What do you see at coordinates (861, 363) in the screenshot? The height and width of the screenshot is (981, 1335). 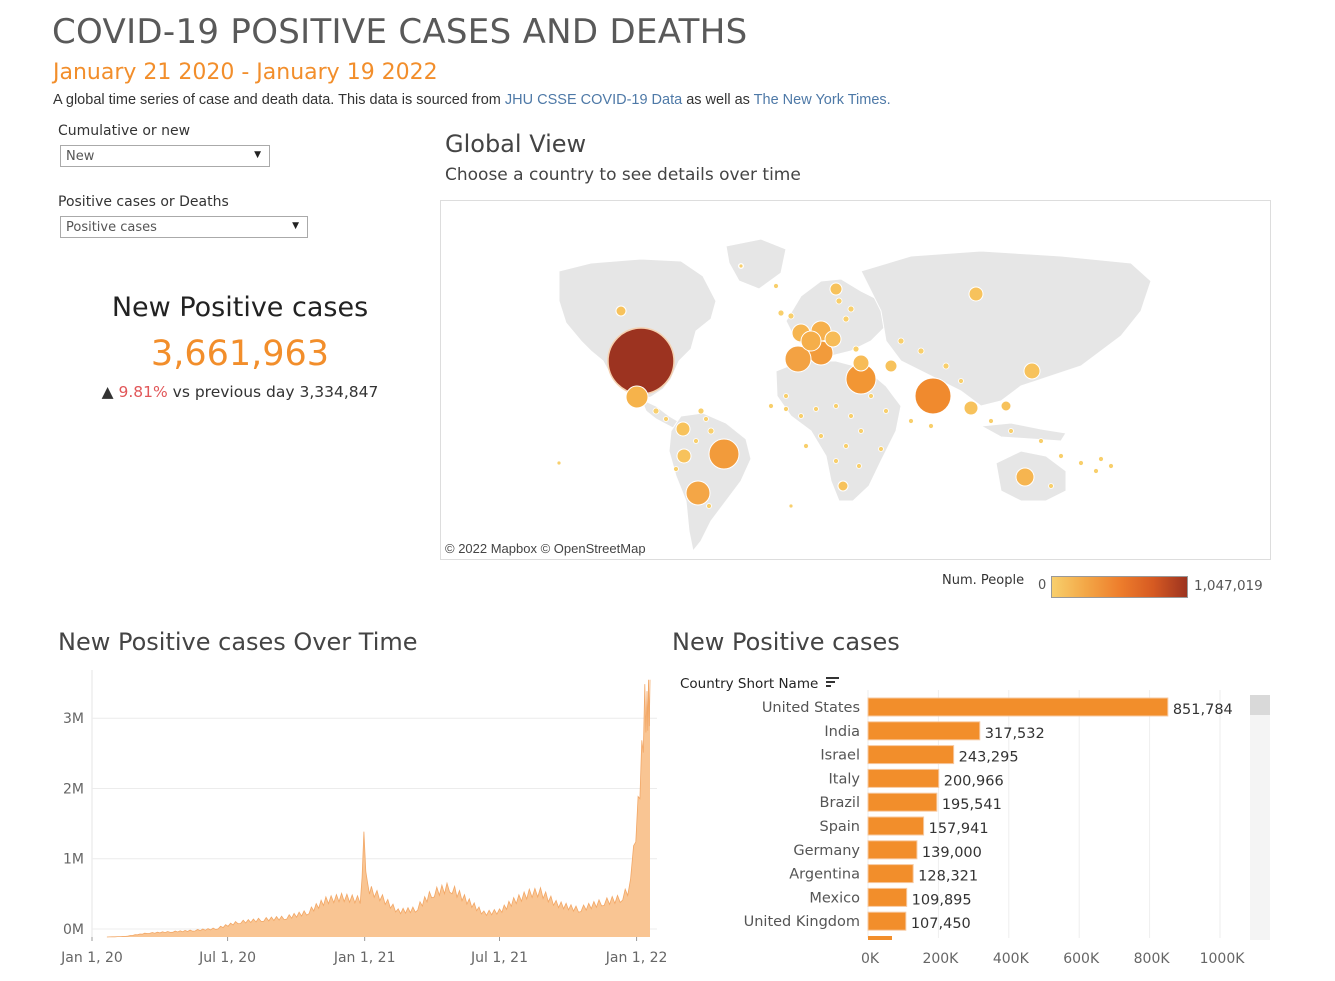 I see `bubble-turkey` at bounding box center [861, 363].